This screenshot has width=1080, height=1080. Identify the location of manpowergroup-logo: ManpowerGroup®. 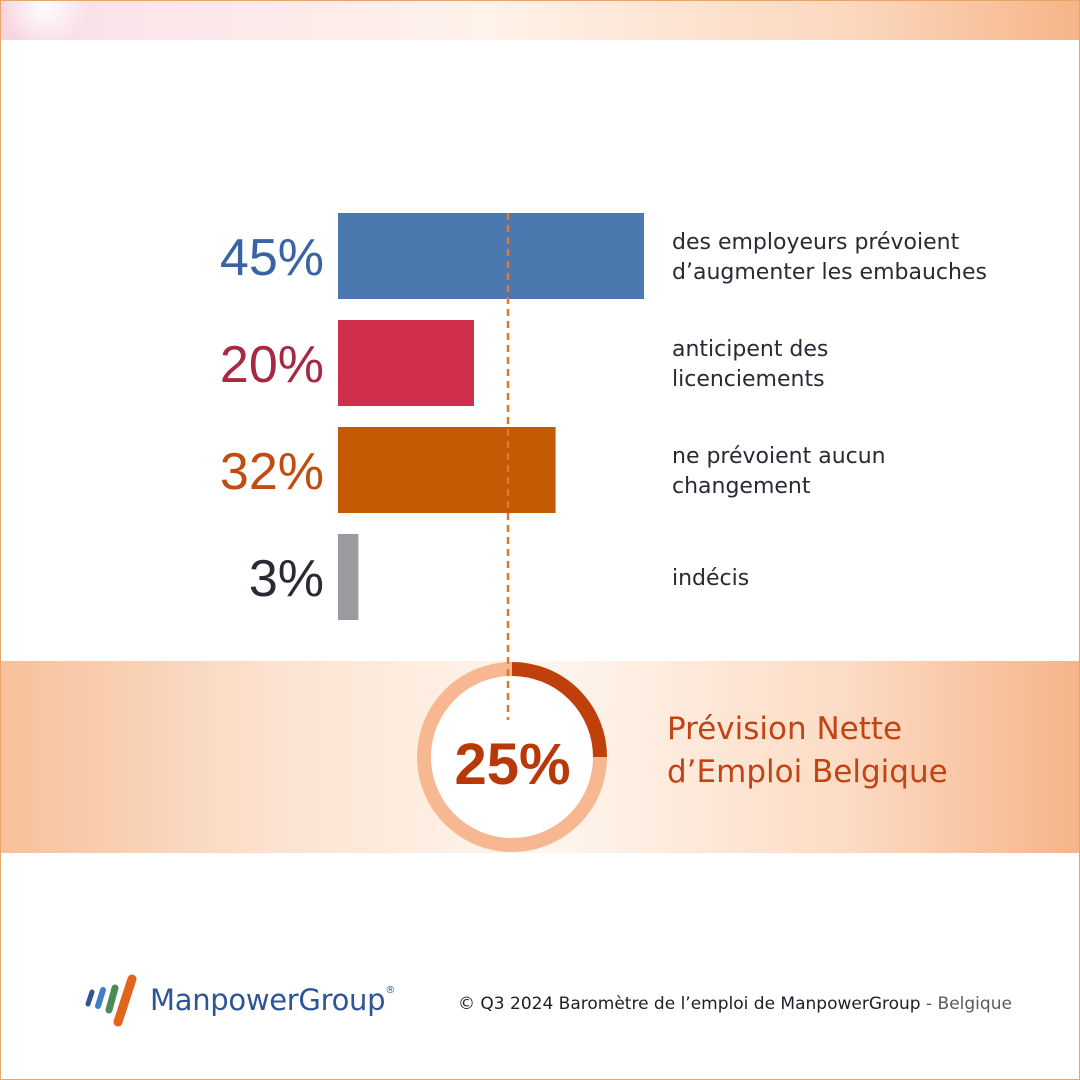
(237, 1000).